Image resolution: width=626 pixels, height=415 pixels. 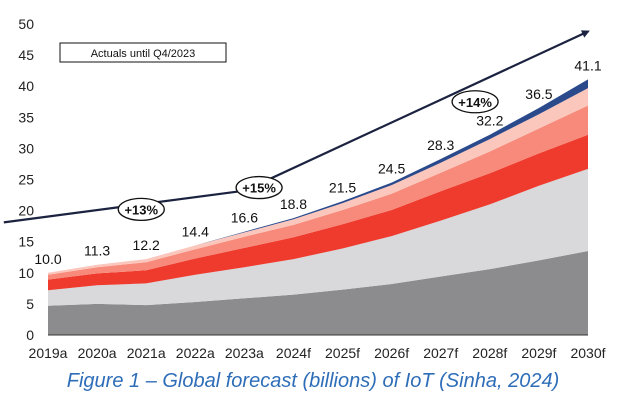 What do you see at coordinates (146, 245) in the screenshot?
I see `total-value-label: 12.2` at bounding box center [146, 245].